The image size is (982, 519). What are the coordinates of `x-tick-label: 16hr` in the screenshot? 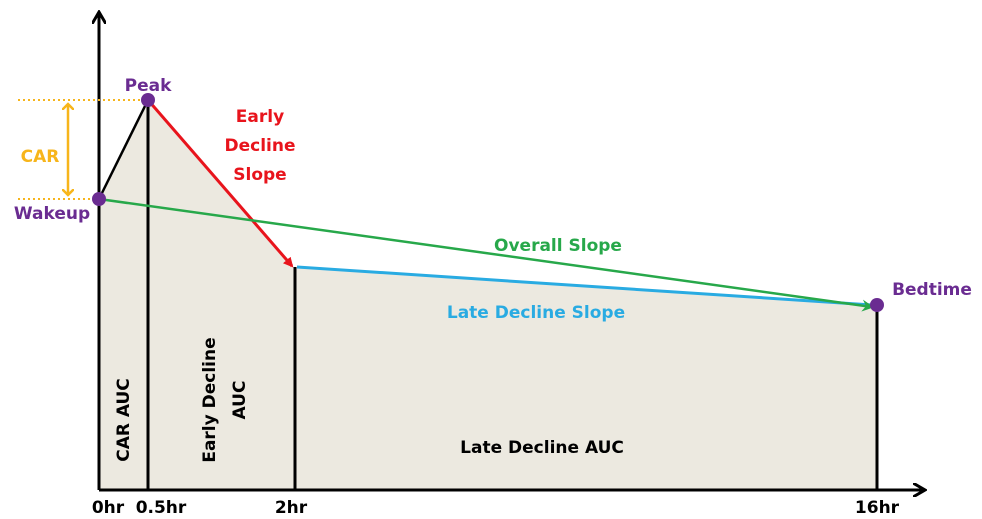 It's located at (877, 508).